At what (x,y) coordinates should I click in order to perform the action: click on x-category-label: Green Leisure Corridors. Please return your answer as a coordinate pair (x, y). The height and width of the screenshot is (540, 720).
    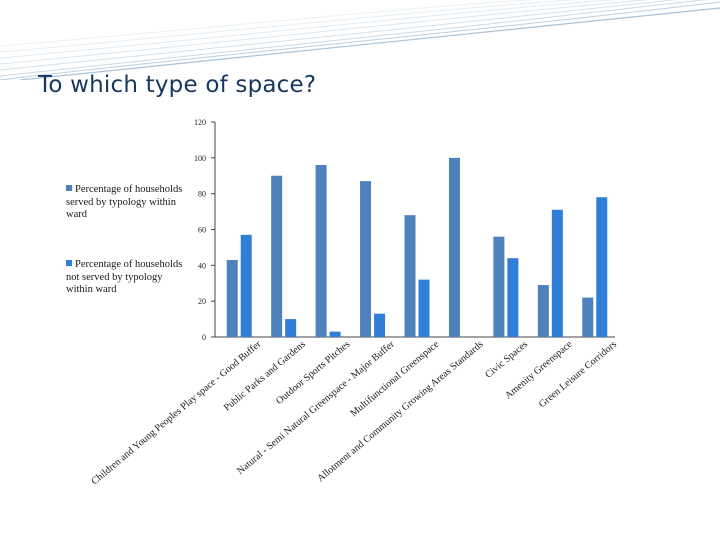
    Looking at the image, I should click on (578, 374).